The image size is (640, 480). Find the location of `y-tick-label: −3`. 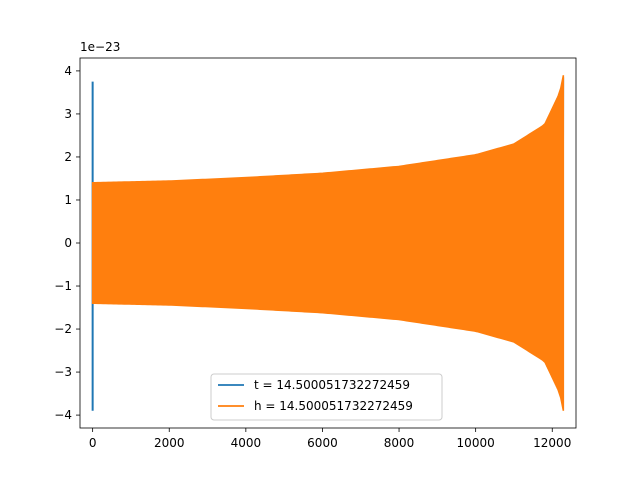

y-tick-label: −3 is located at coordinates (63, 372).